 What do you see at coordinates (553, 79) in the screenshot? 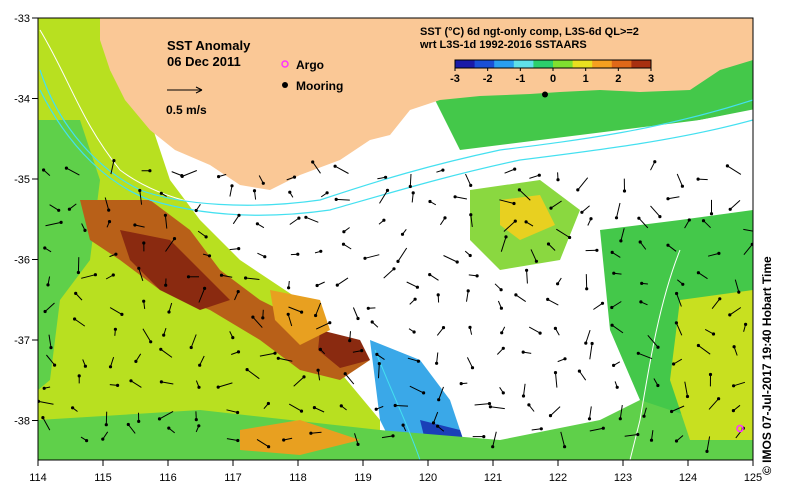
I see `colorbar-tick-label: 0` at bounding box center [553, 79].